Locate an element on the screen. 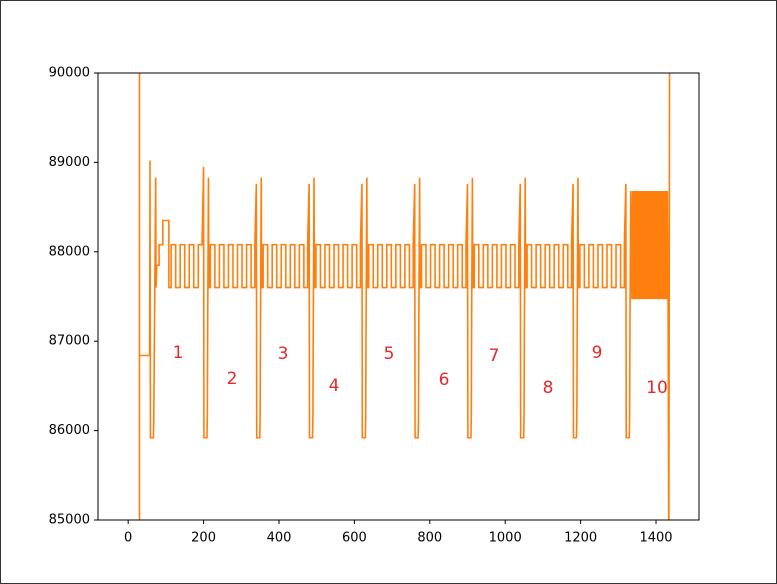 The width and height of the screenshot is (777, 584). annotation: 5 is located at coordinates (389, 354).